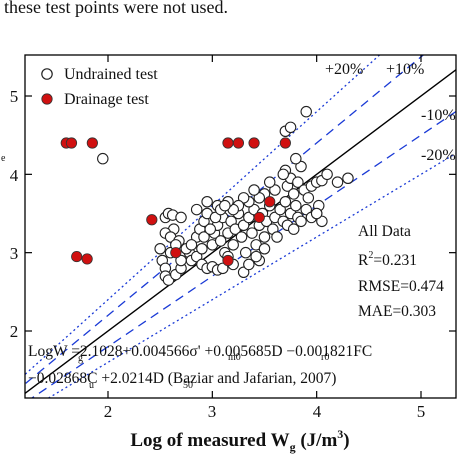 This screenshot has height=474, width=474. I want to click on band-label-minus20: -20%, so click(438, 155).